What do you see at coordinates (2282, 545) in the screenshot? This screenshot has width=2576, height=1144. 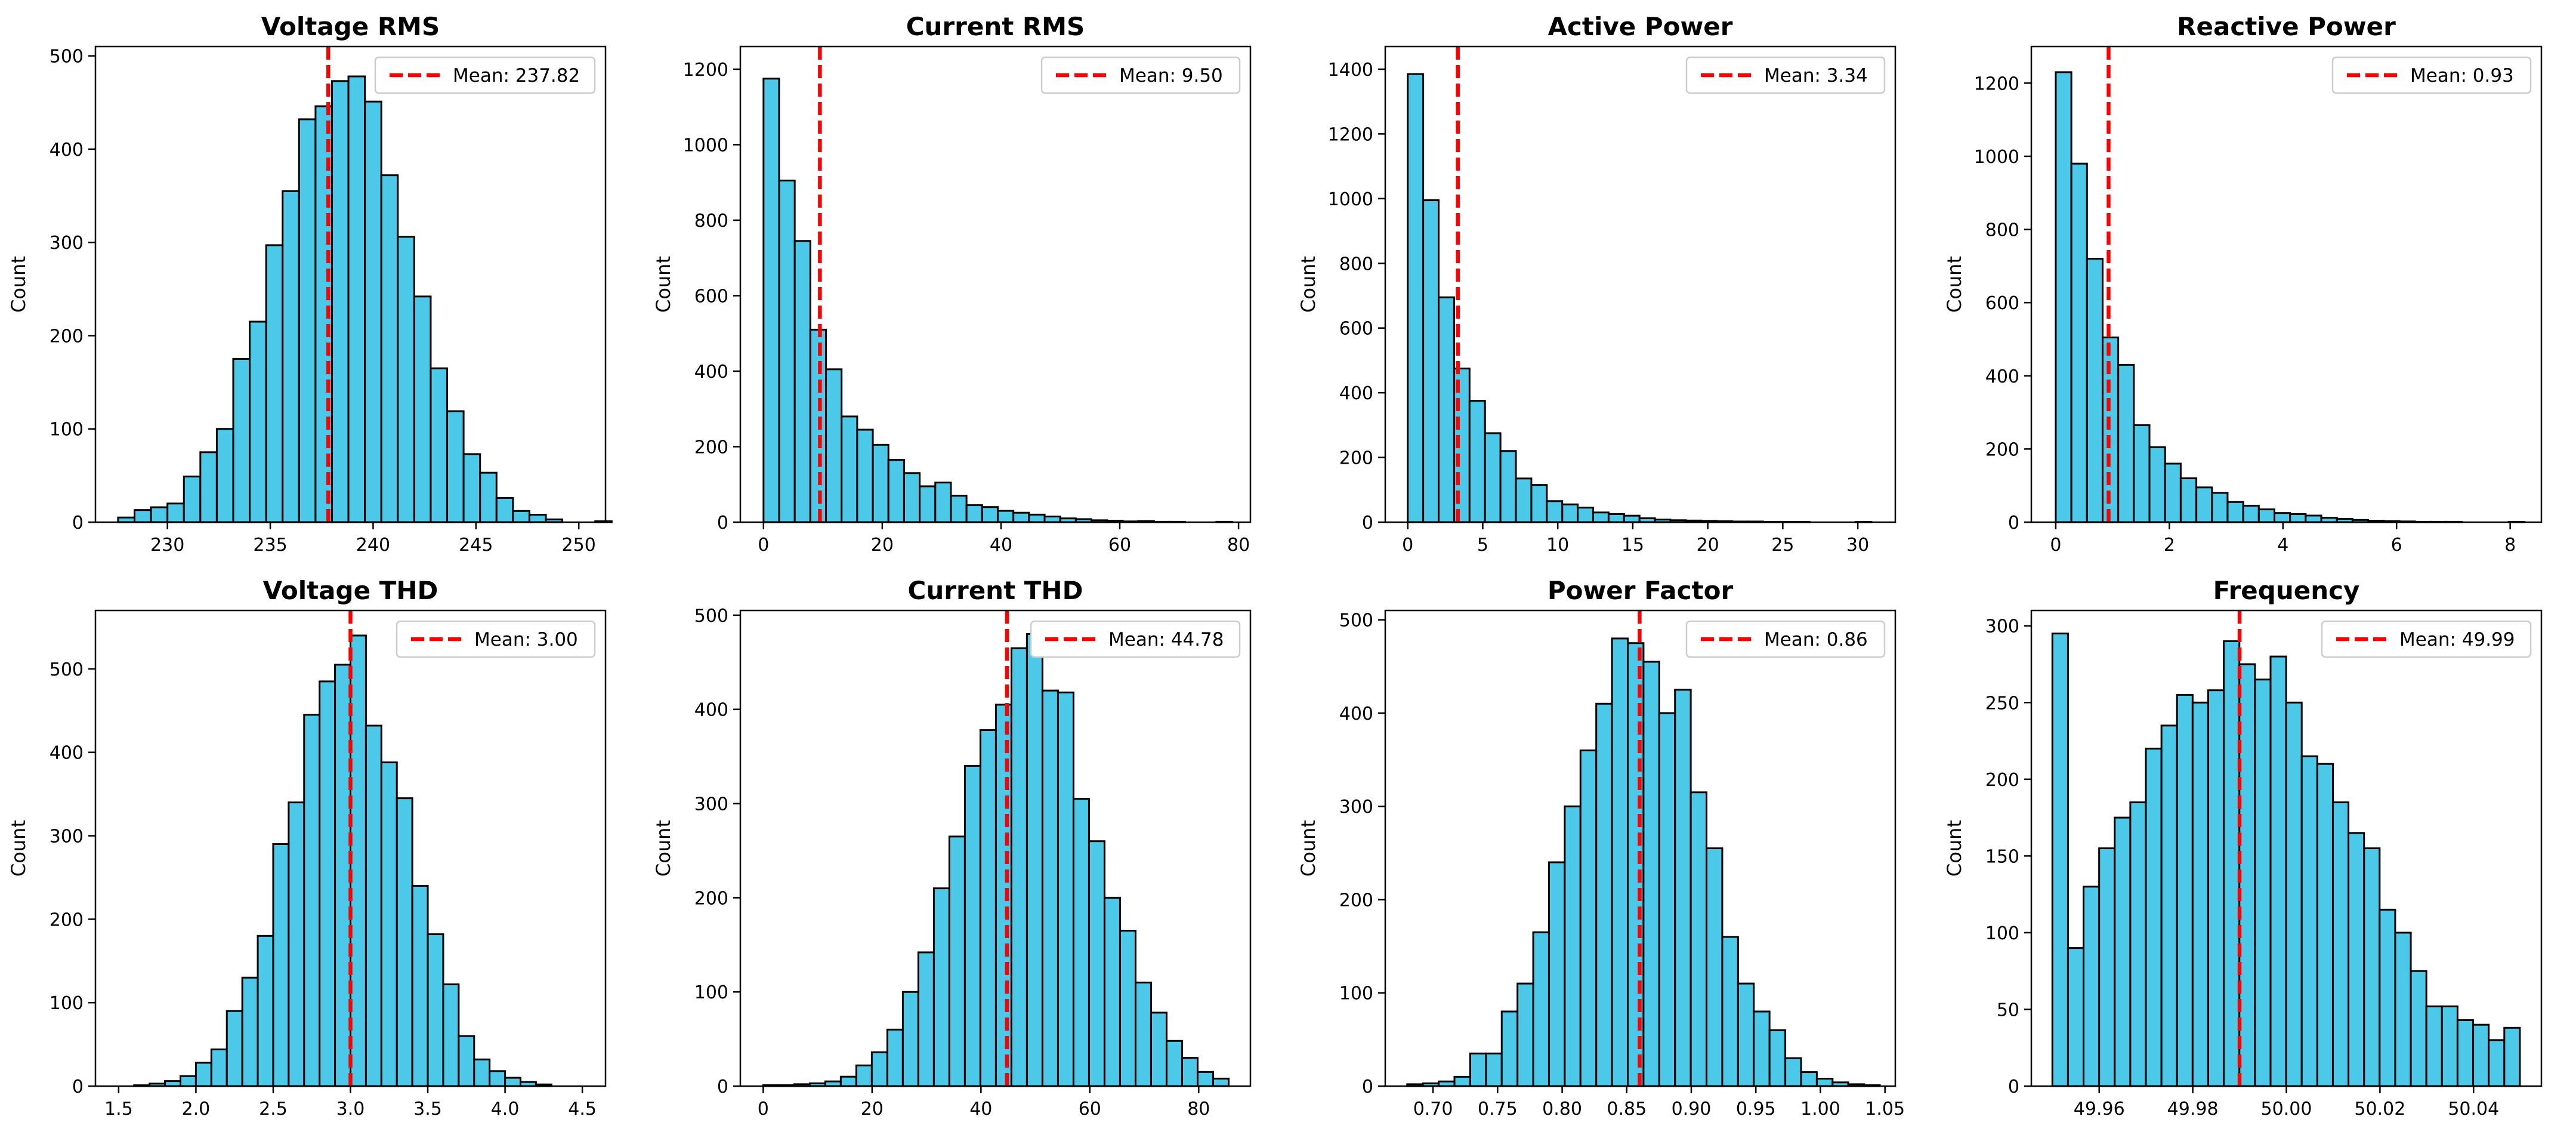 I see `x-tick-label: 4` at bounding box center [2282, 545].